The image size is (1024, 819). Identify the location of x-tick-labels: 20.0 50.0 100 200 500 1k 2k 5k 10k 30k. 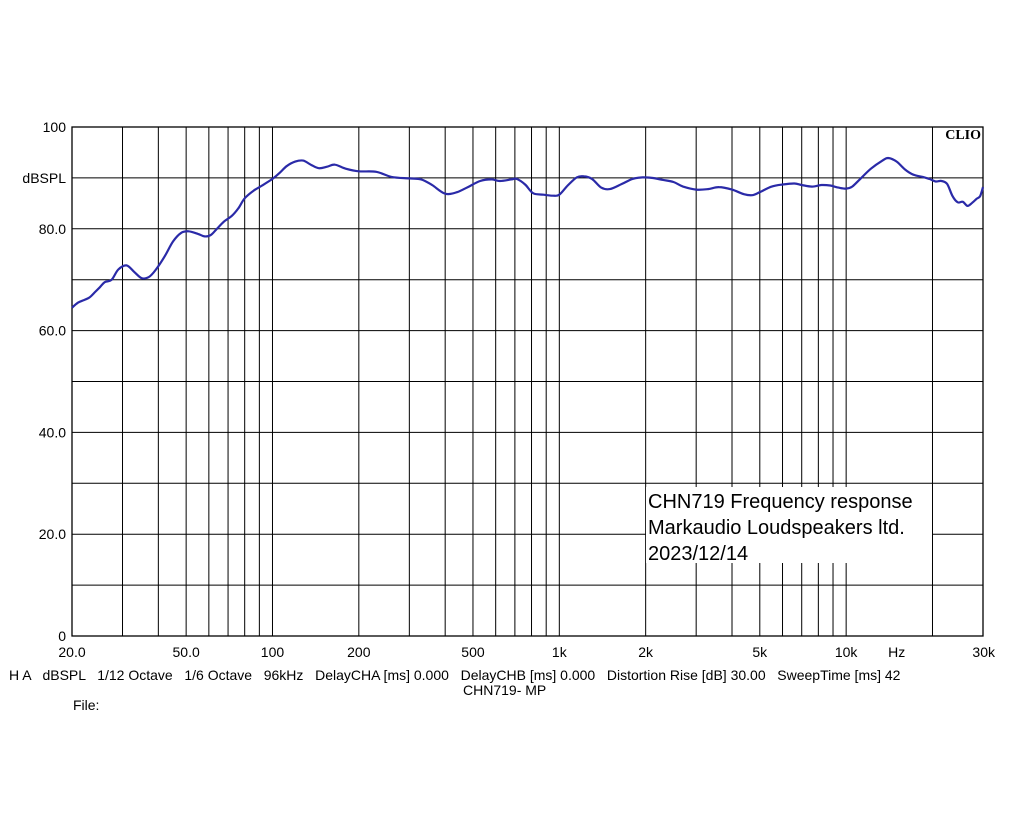
(527, 652).